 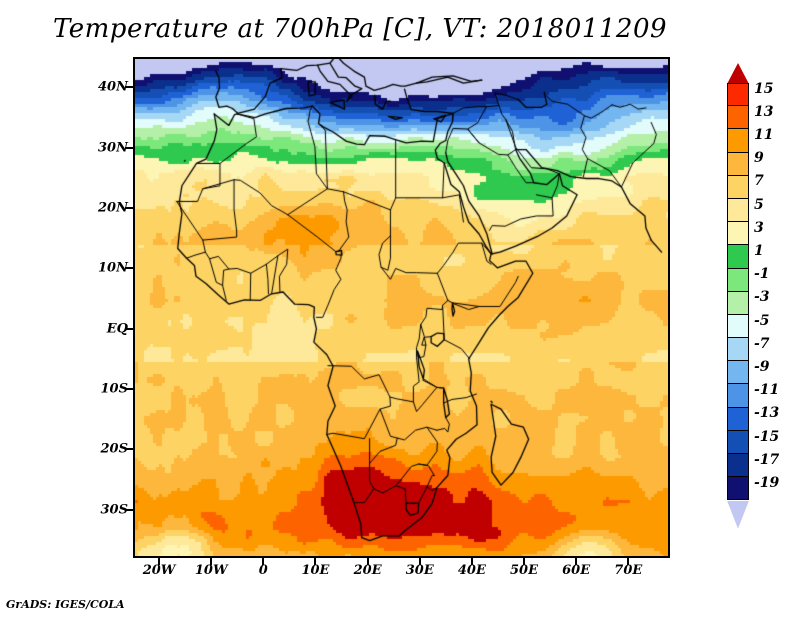 I want to click on colorbar-tick-label: 15, so click(x=764, y=88).